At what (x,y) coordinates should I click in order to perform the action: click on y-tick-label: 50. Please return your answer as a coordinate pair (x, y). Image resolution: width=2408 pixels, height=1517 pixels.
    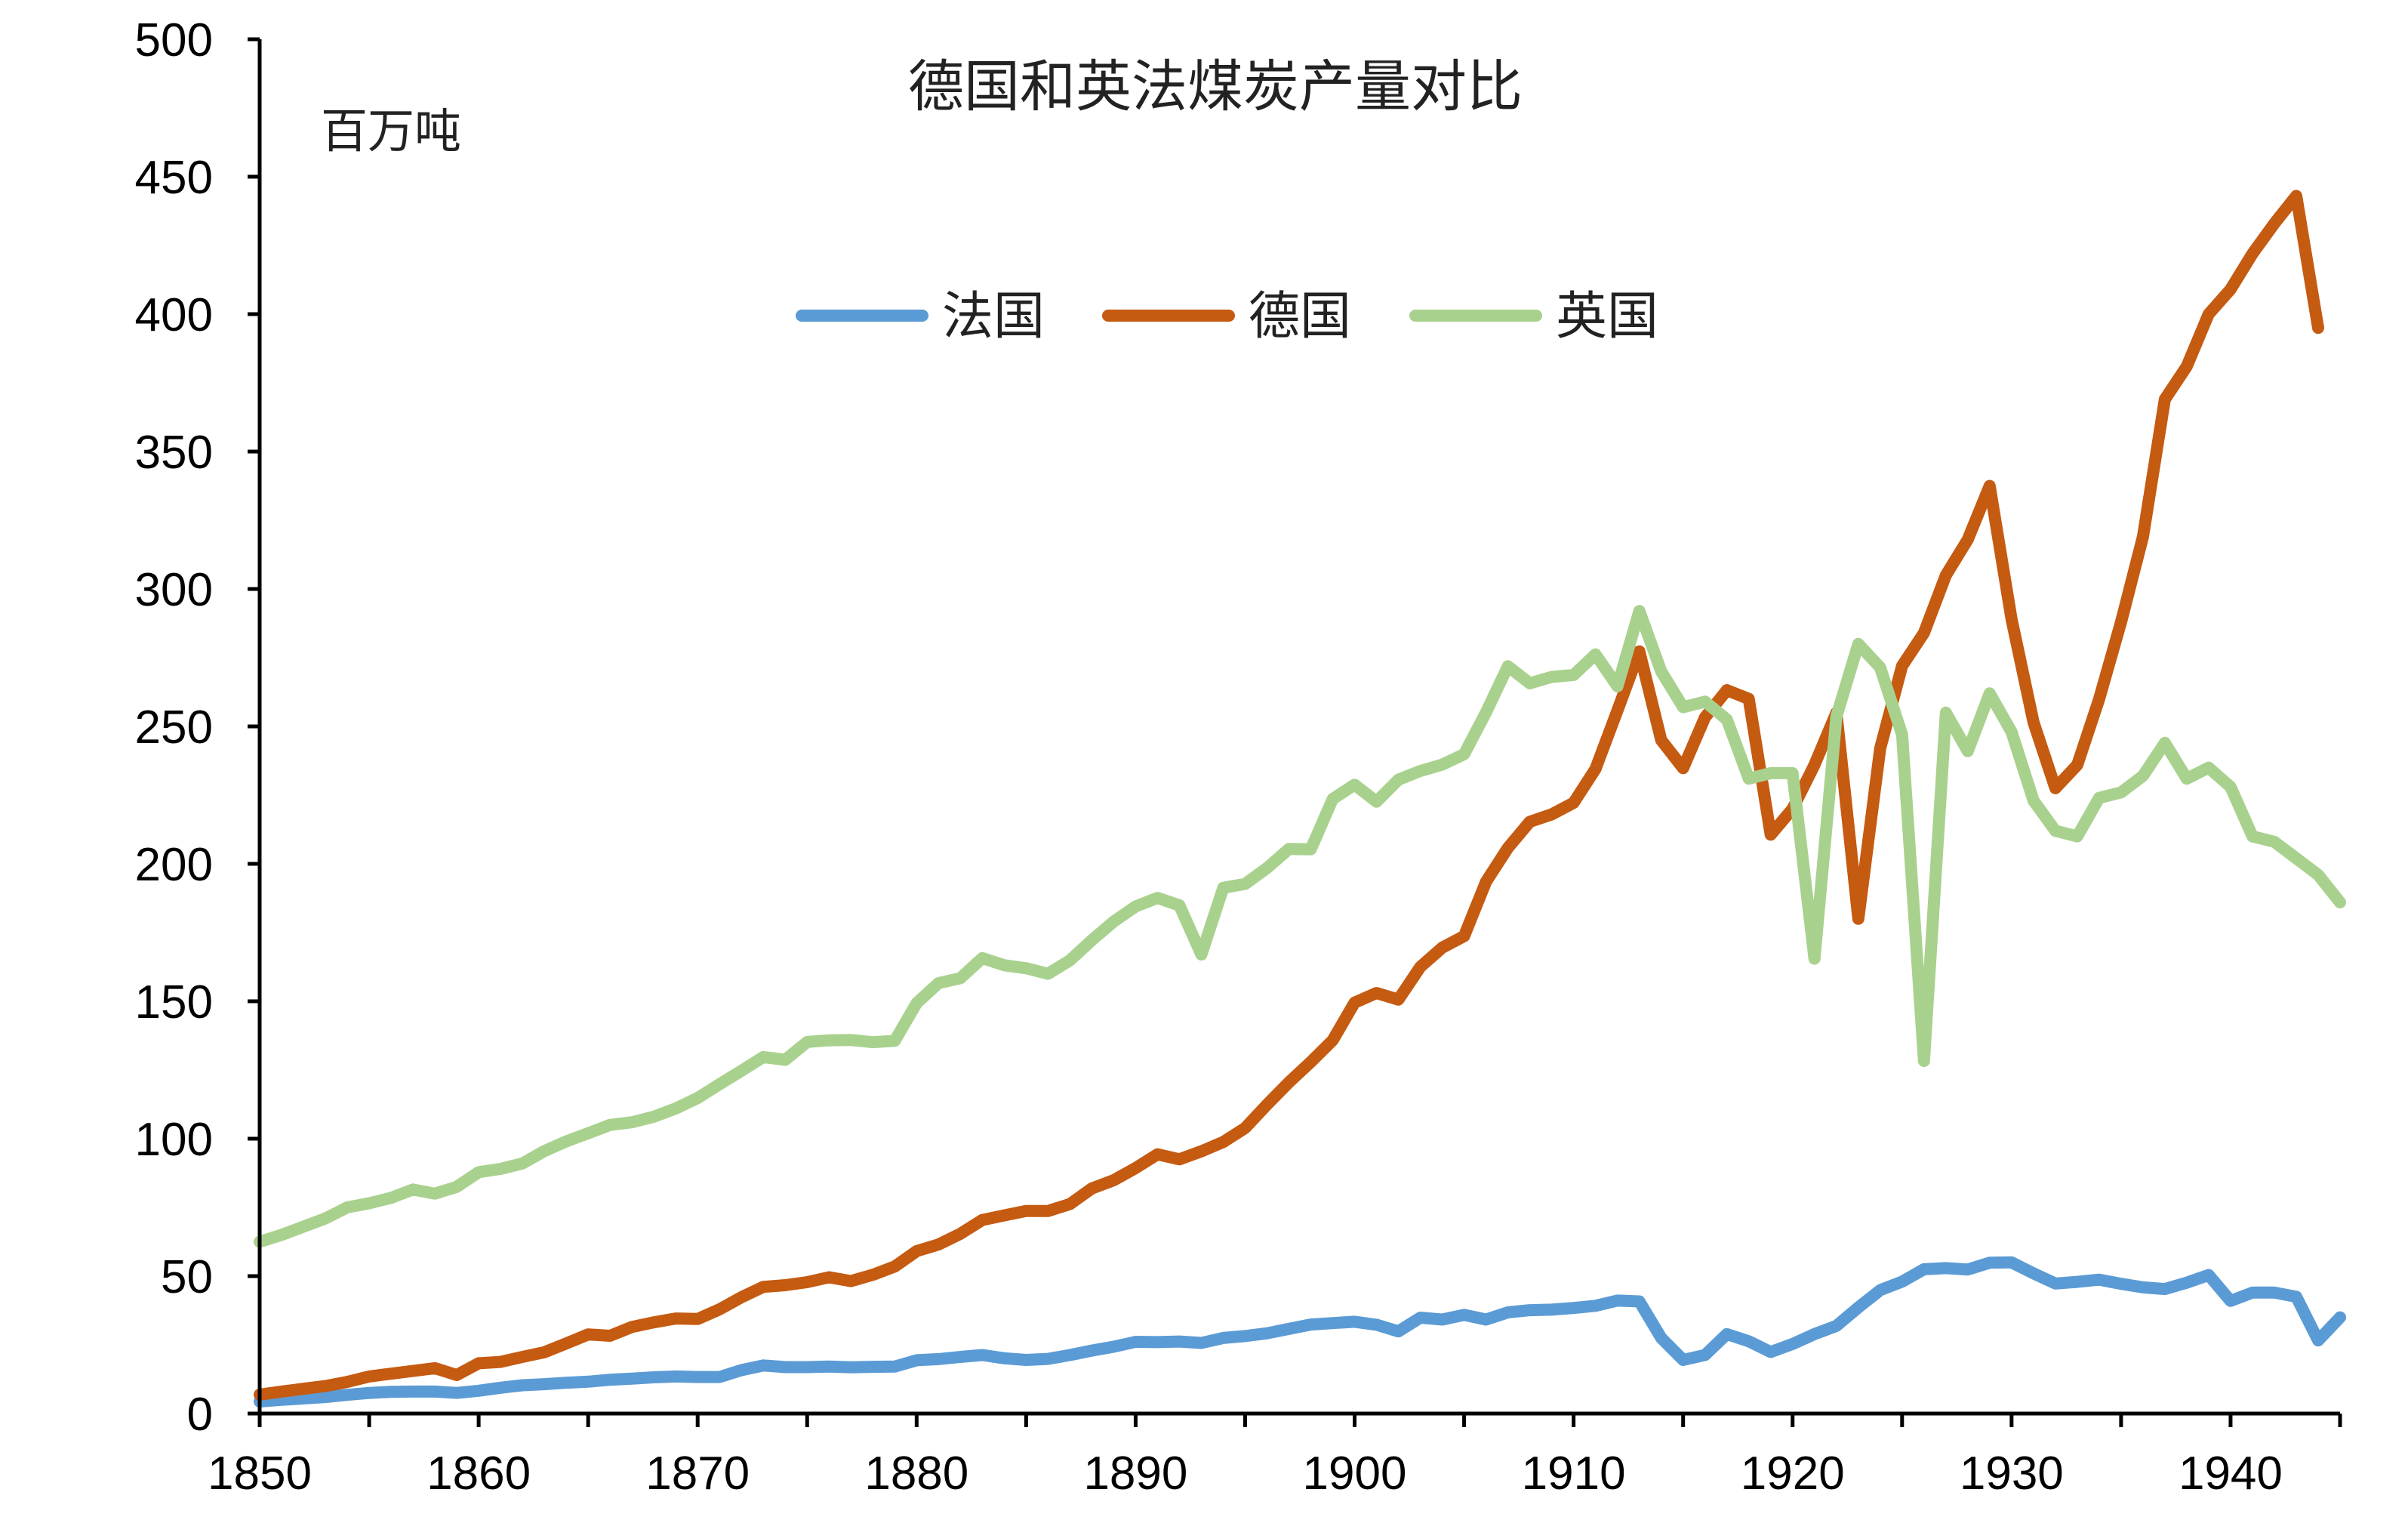
    Looking at the image, I should click on (187, 1277).